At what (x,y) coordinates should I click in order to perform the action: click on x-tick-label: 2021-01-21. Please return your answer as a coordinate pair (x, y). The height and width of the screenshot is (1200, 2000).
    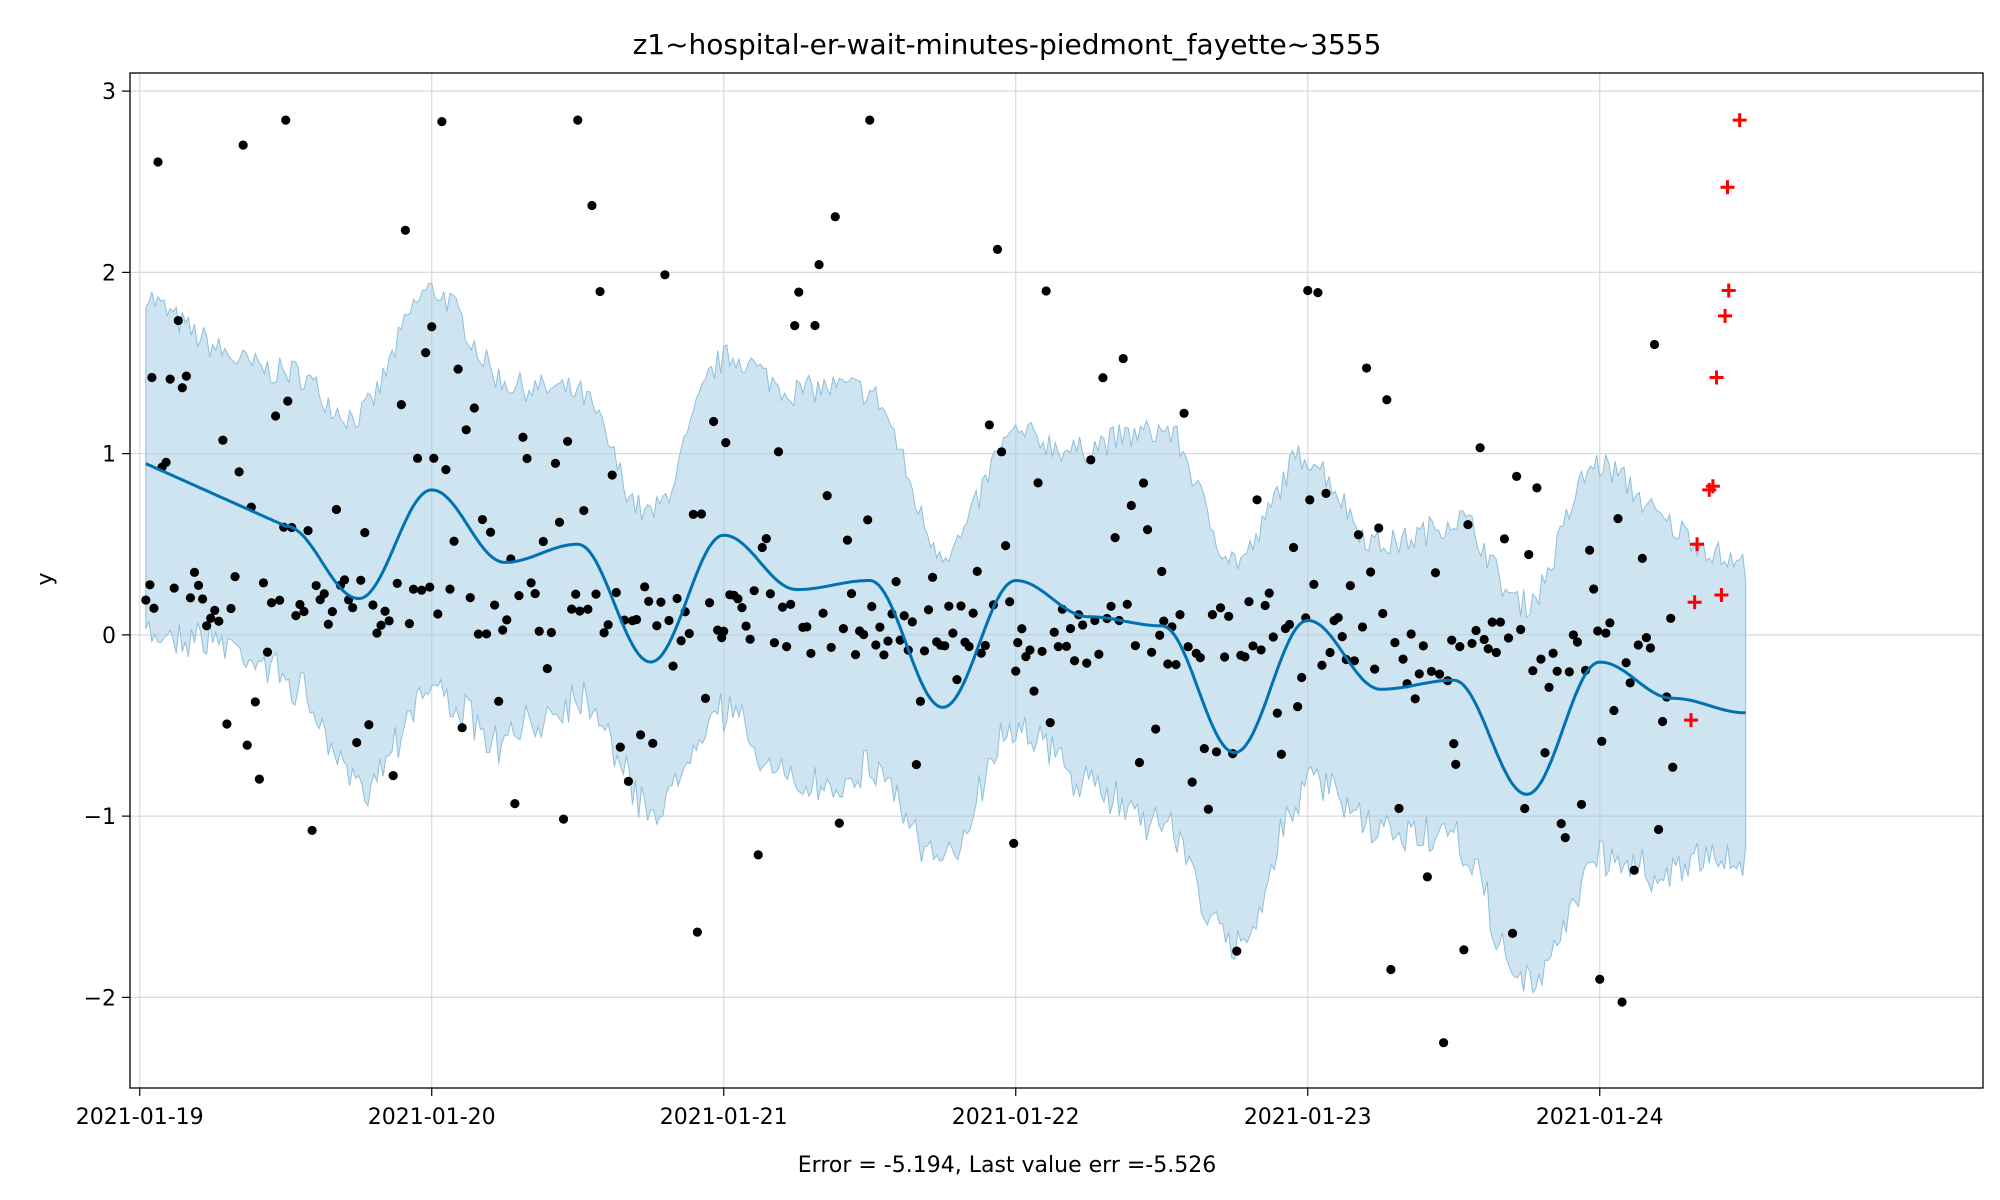
    Looking at the image, I should click on (724, 1117).